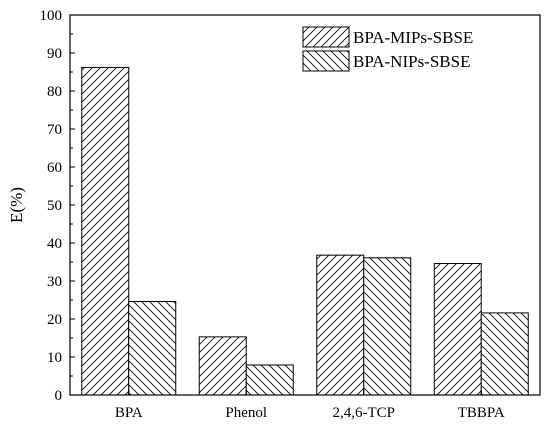 The width and height of the screenshot is (550, 427). Describe the element at coordinates (363, 413) in the screenshot. I see `x-tick-label: 2,4,6-TCP` at that location.